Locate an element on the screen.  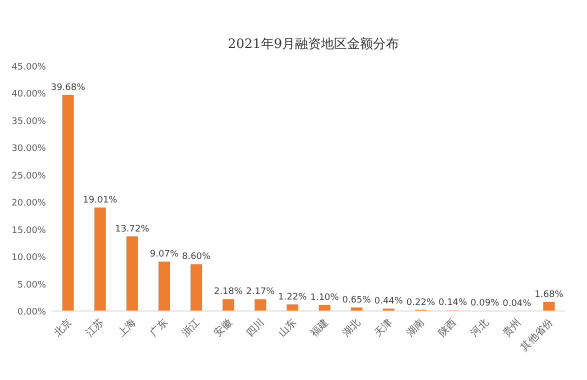
data-label: 19.01% is located at coordinates (100, 201).